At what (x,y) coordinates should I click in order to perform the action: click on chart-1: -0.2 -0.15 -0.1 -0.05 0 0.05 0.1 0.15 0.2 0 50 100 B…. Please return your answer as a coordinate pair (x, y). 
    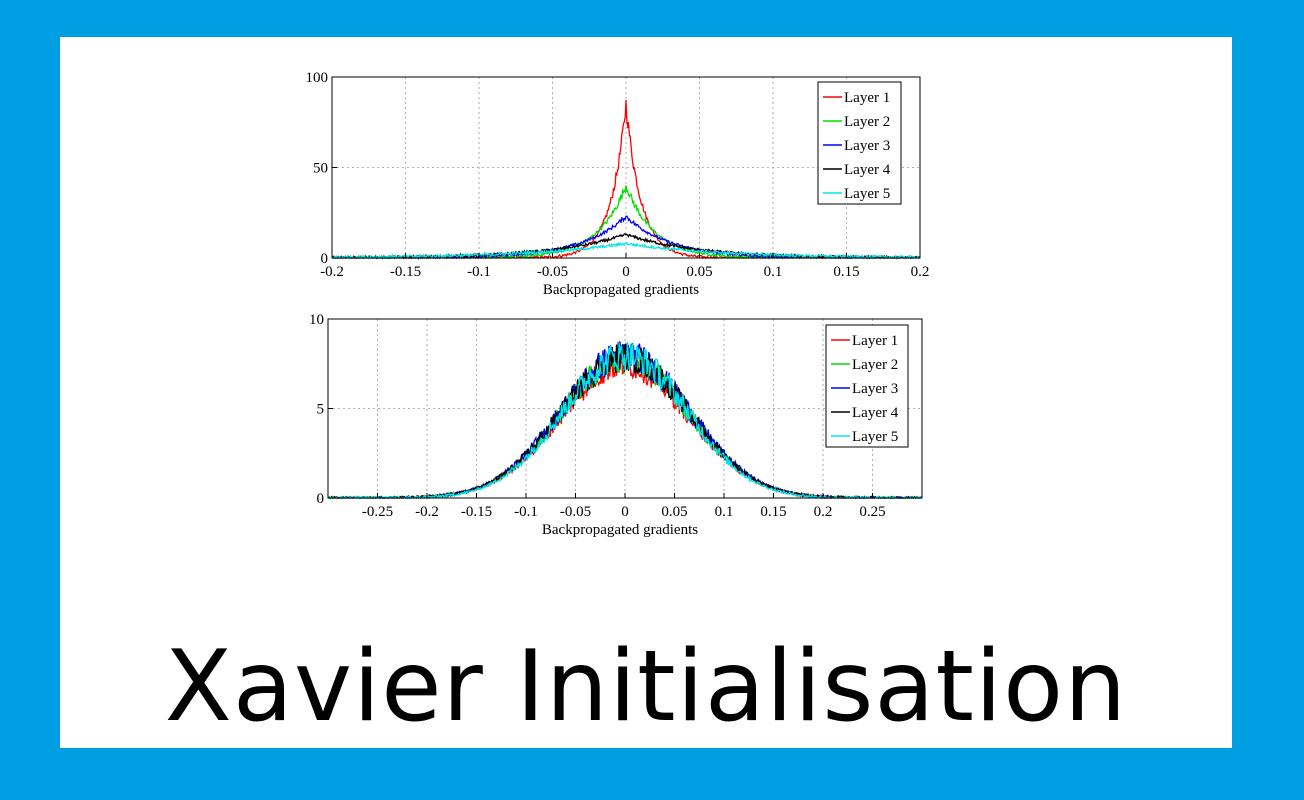
    Looking at the image, I should click on (618, 184).